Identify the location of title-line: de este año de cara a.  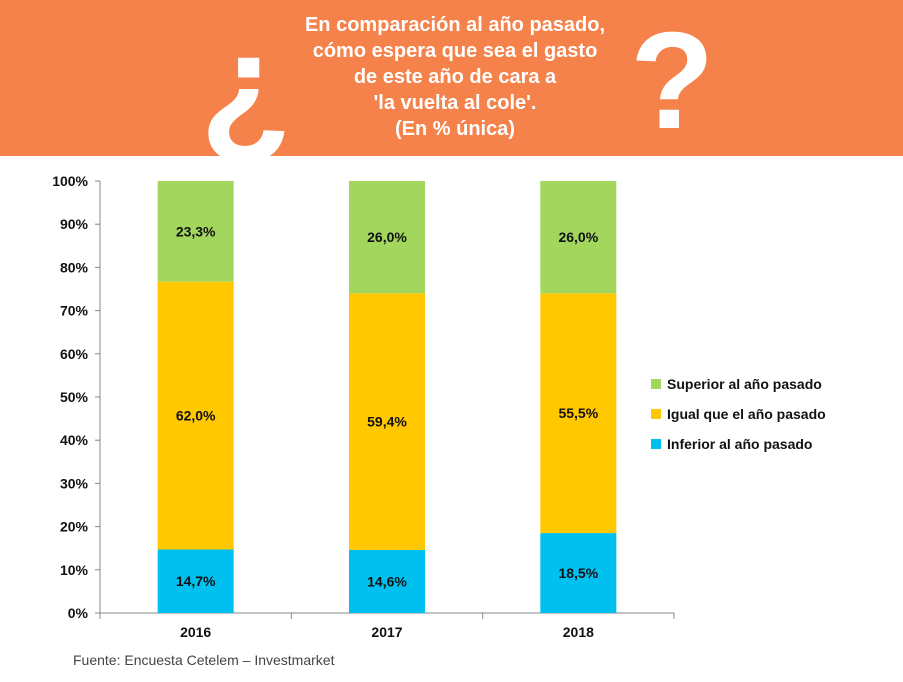
(455, 77).